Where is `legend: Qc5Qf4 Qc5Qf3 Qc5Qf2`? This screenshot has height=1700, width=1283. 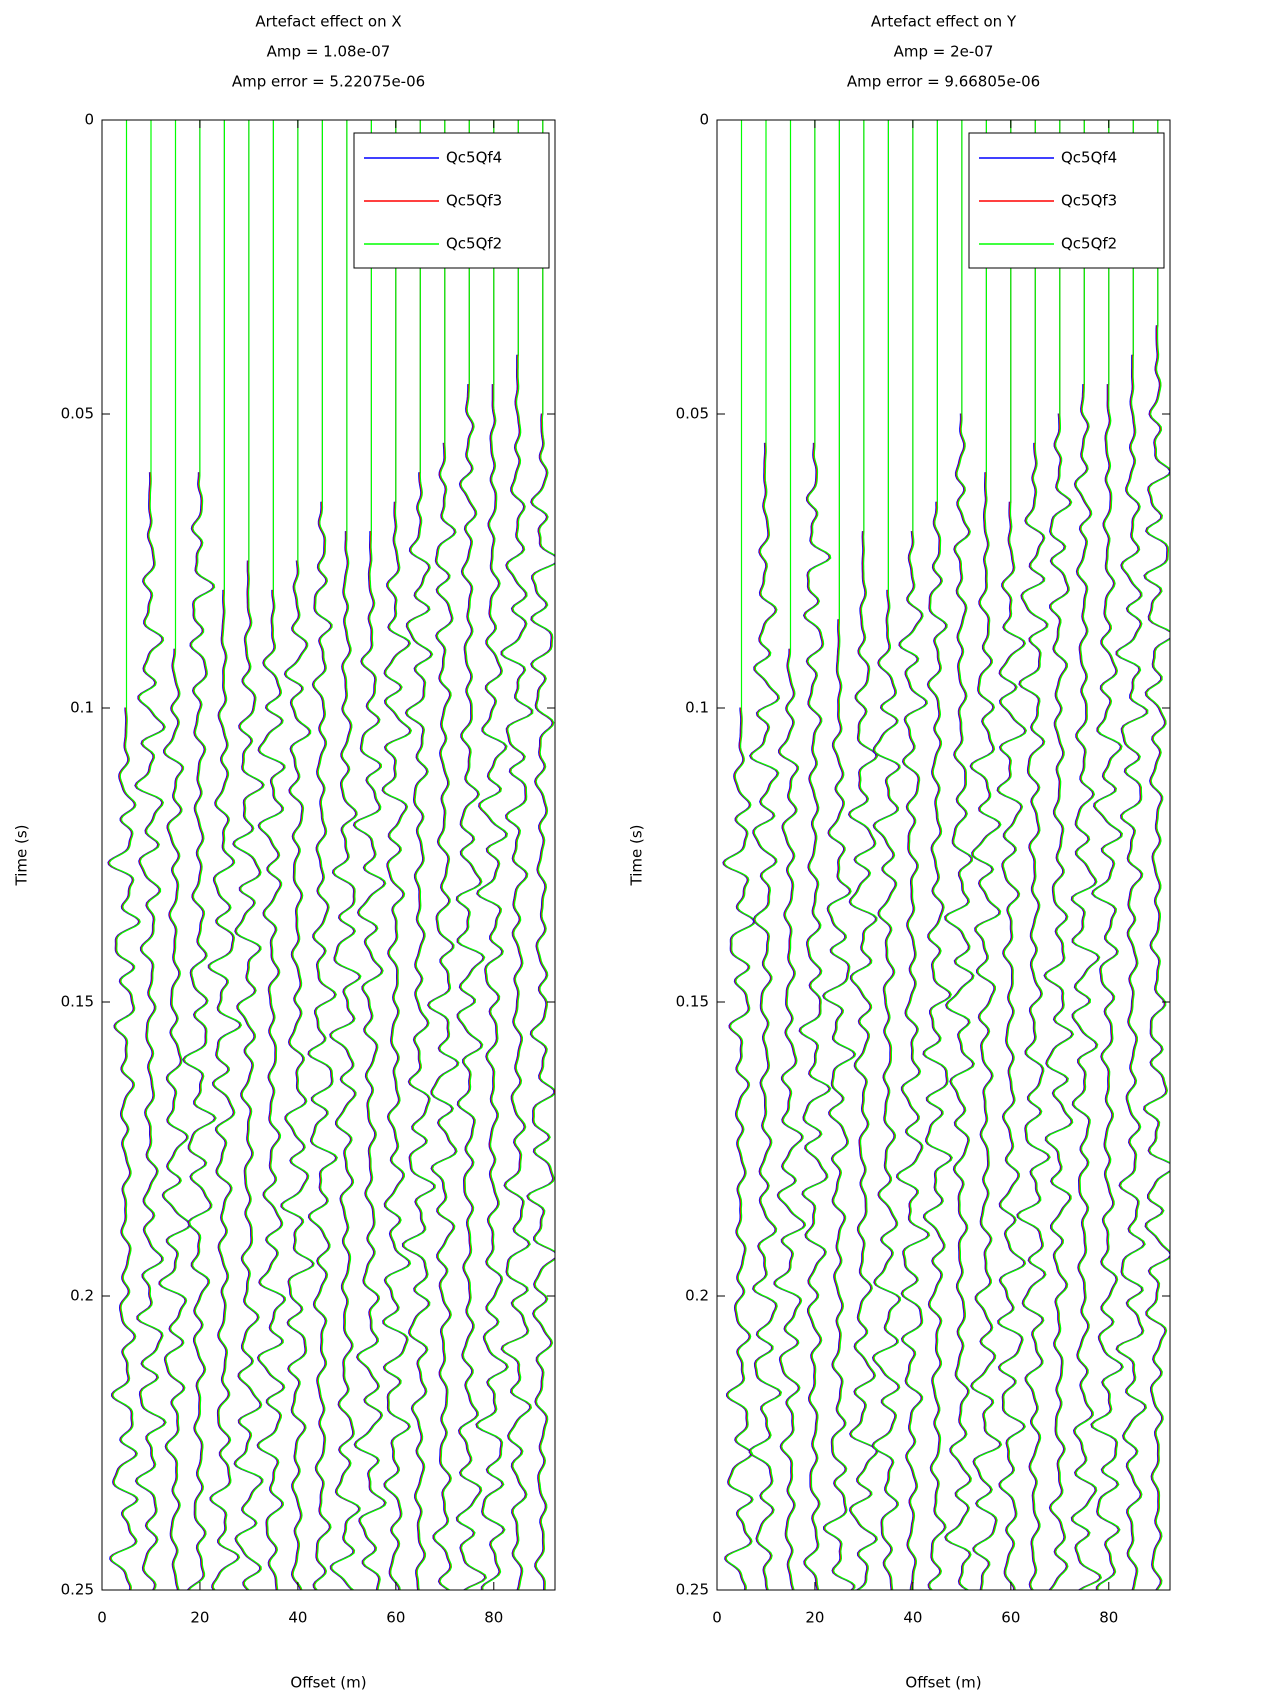
legend: Qc5Qf4 Qc5Qf3 Qc5Qf2 is located at coordinates (451, 200).